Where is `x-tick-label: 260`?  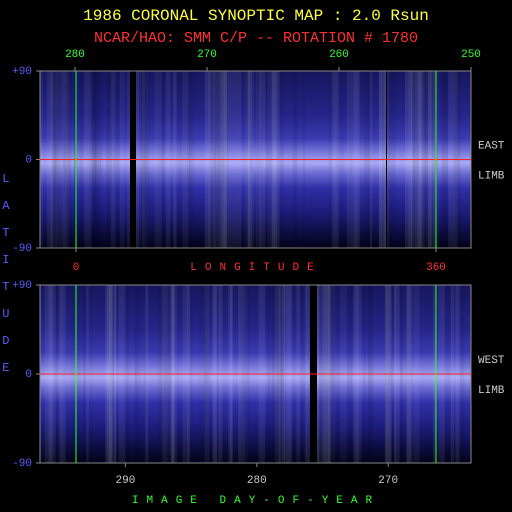
x-tick-label: 260 is located at coordinates (339, 55).